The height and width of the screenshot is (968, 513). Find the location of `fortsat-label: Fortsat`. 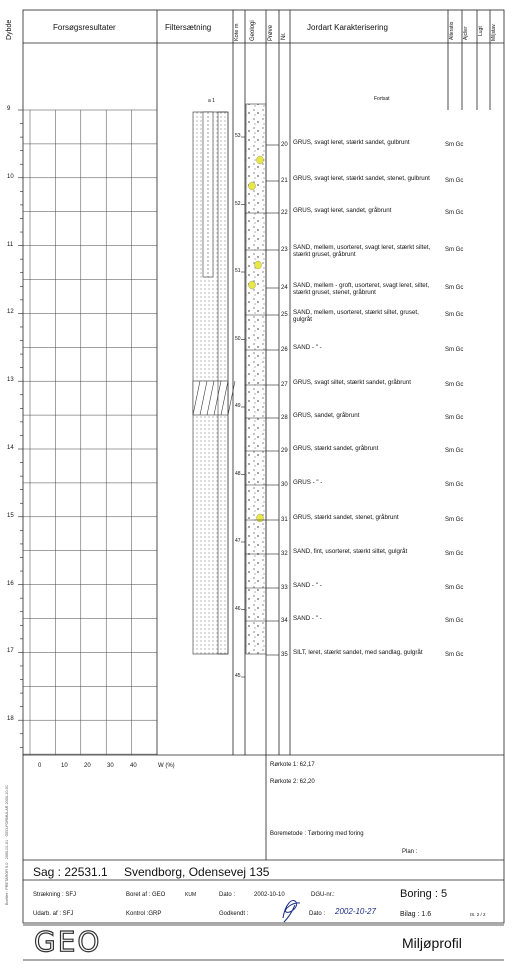

fortsat-label: Fortsat is located at coordinates (382, 99).